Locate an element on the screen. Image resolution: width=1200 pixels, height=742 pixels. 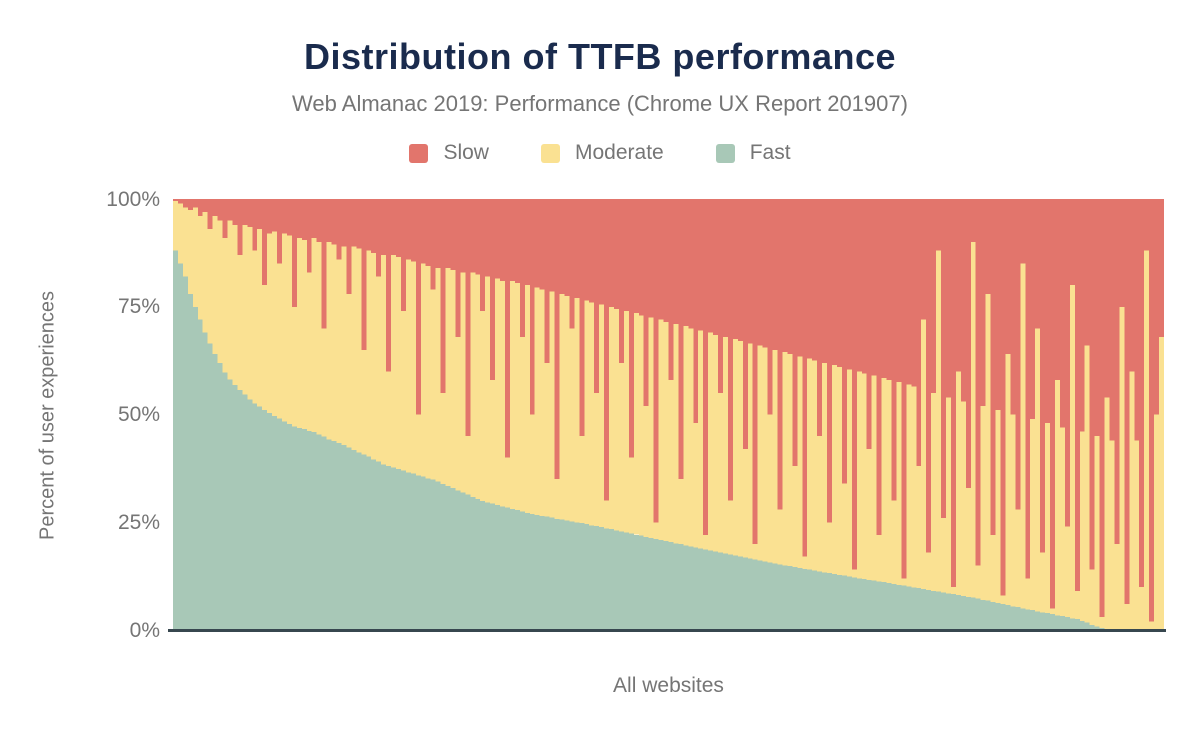
legend-swatch-fast-icon is located at coordinates (725, 153).